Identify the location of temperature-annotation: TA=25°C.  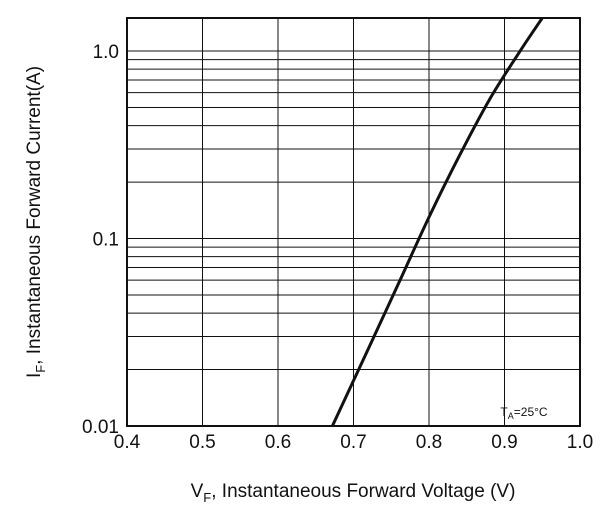
(524, 413).